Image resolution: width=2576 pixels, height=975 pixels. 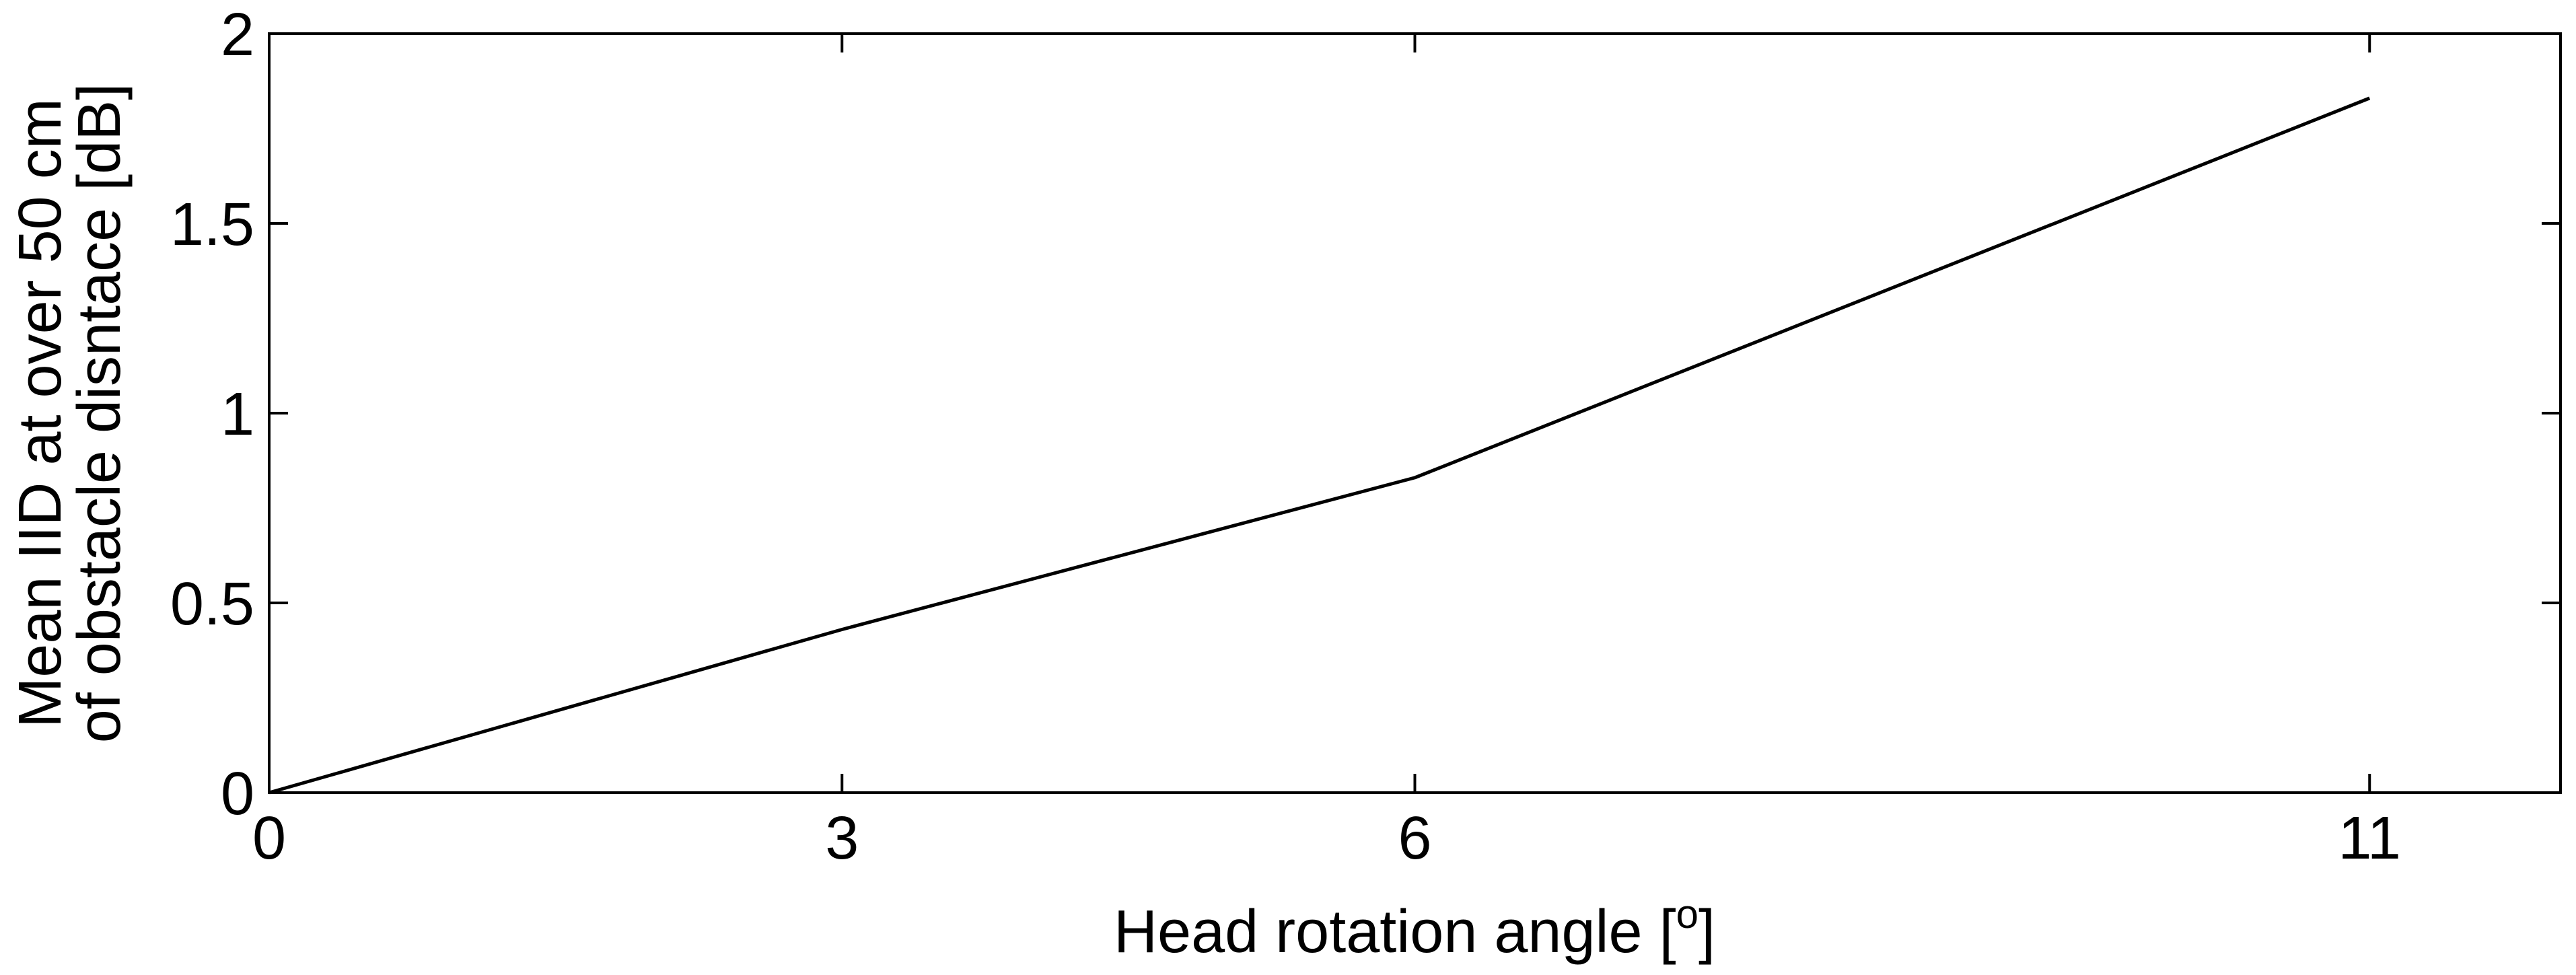 What do you see at coordinates (842, 838) in the screenshot?
I see `x-tick-label: 3` at bounding box center [842, 838].